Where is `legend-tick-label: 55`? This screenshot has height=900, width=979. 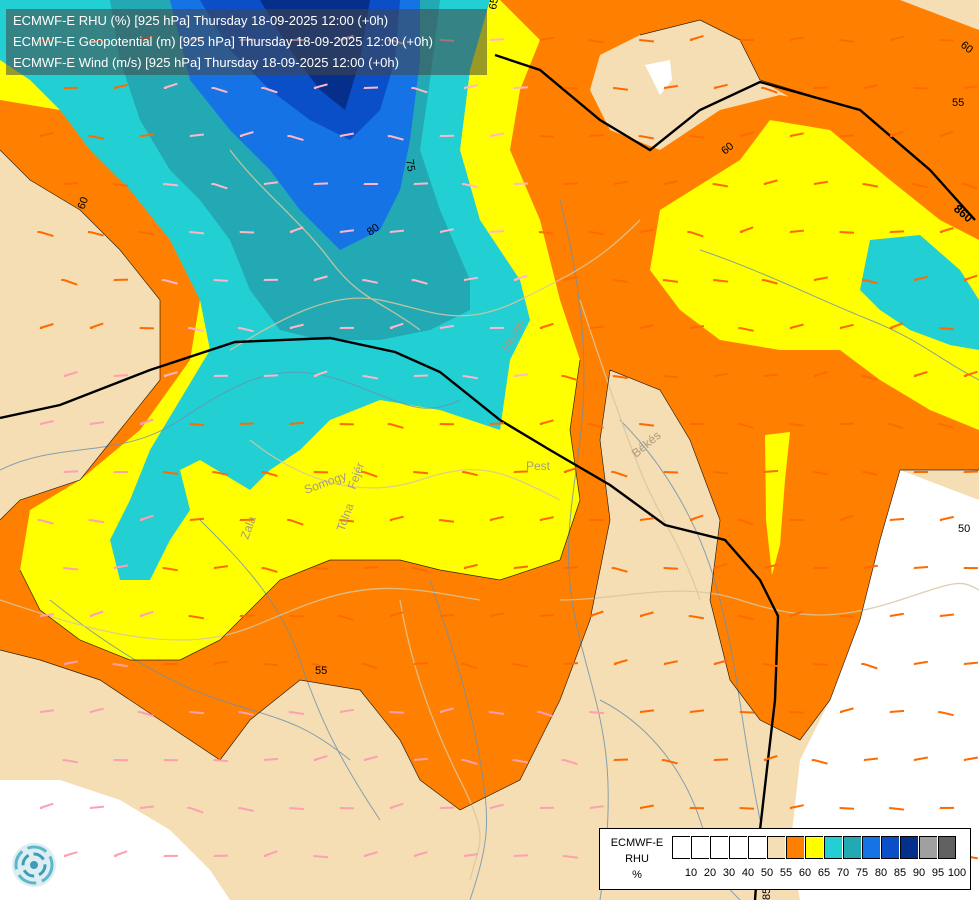 legend-tick-label: 55 is located at coordinates (786, 873).